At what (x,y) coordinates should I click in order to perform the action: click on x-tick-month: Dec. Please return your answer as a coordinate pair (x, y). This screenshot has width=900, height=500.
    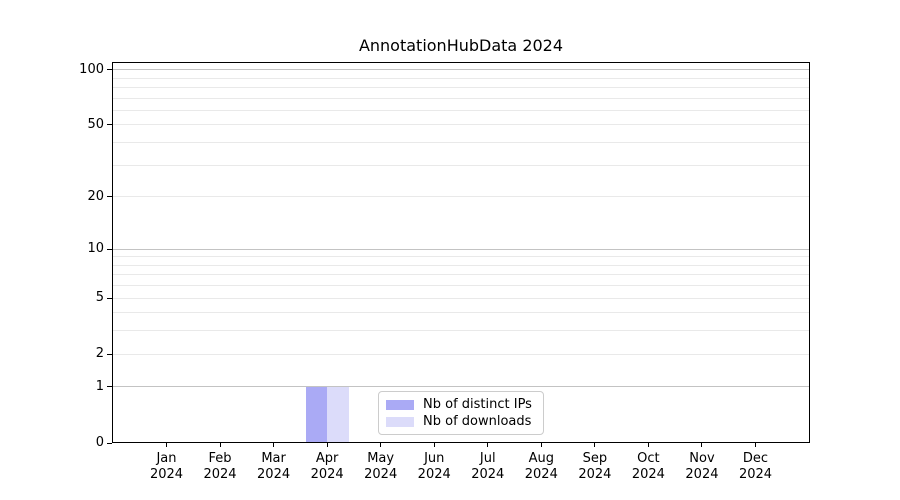
    Looking at the image, I should click on (755, 458).